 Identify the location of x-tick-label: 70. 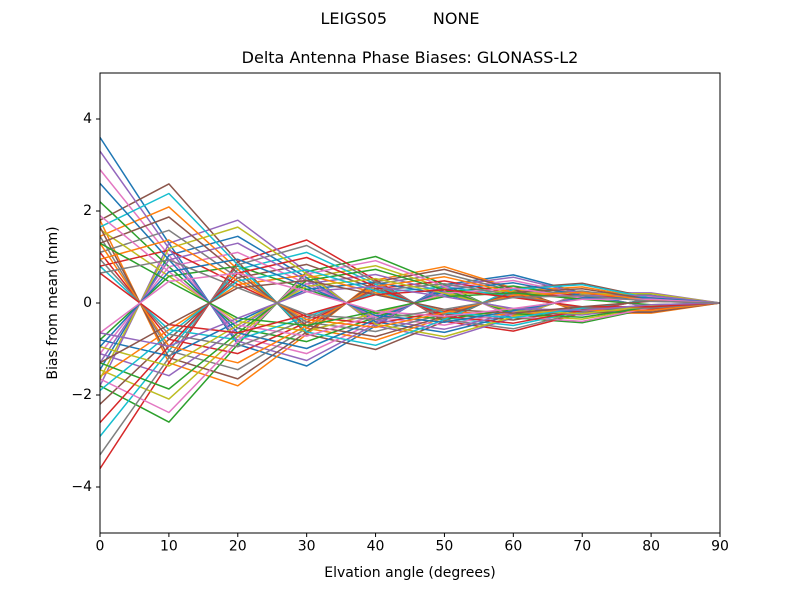
(582, 547).